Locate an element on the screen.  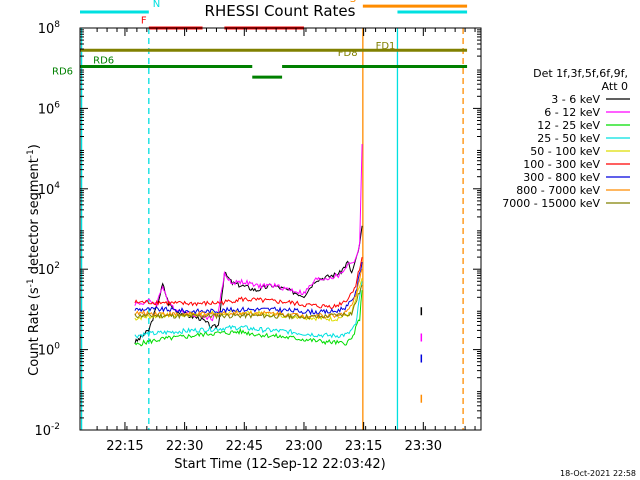
x-tick-label-0: 22:15 is located at coordinates (124, 446).